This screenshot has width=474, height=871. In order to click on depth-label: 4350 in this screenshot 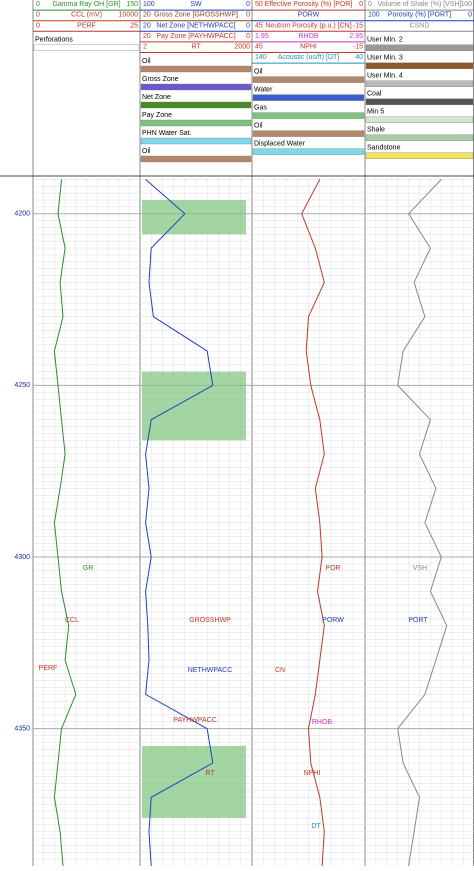, I will do `click(22, 729)`.